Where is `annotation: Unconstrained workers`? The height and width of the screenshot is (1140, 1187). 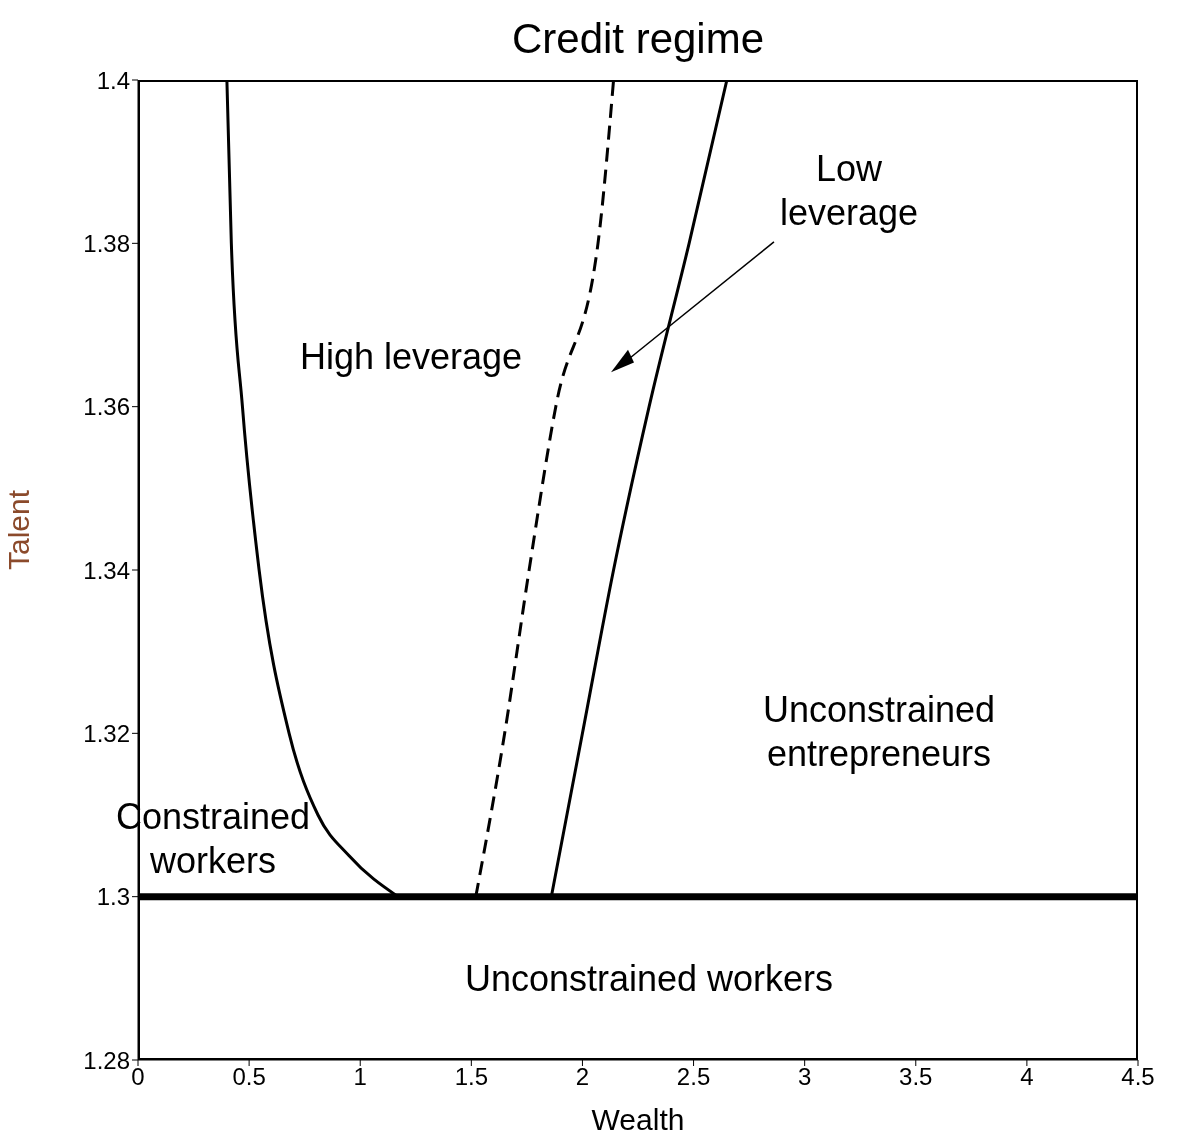
annotation: Unconstrained workers is located at coordinates (649, 978).